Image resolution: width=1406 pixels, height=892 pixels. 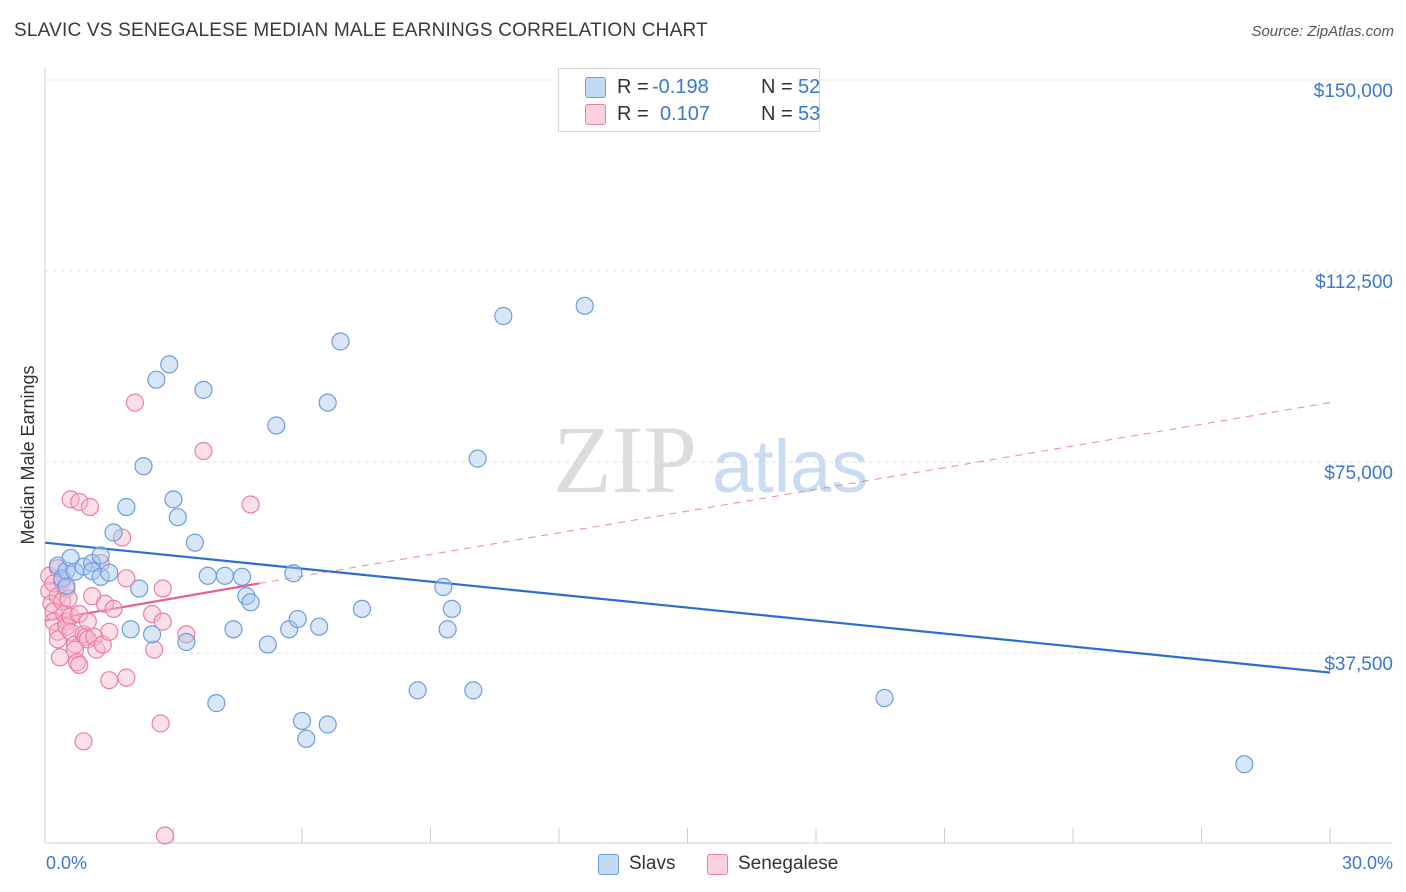 I want to click on x-tick-label-max: 30.0%, so click(x=1367, y=863).